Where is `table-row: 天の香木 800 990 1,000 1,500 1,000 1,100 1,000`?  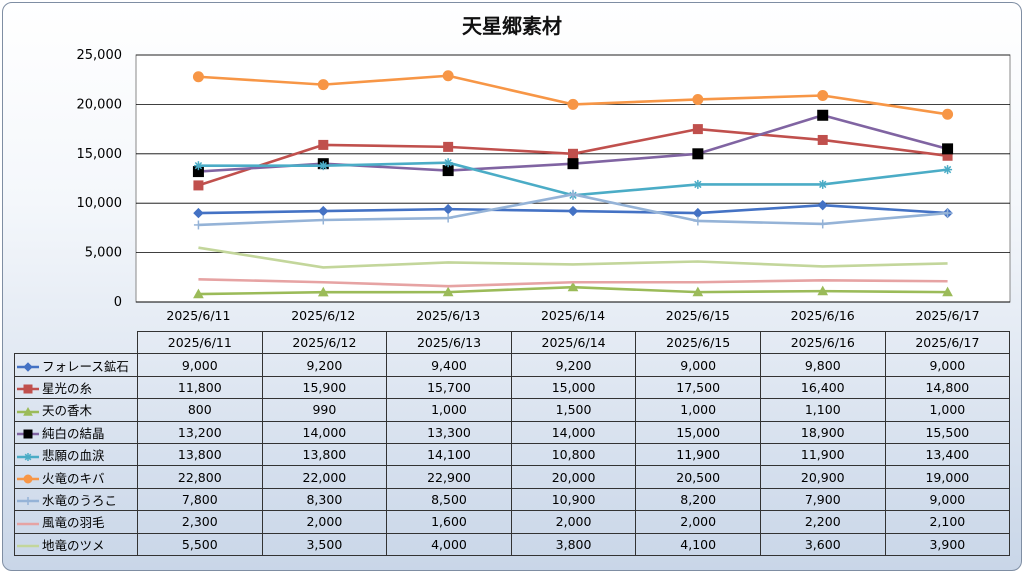
table-row: 天の香木 800 990 1,000 1,500 1,000 1,100 1,000 is located at coordinates (512, 410).